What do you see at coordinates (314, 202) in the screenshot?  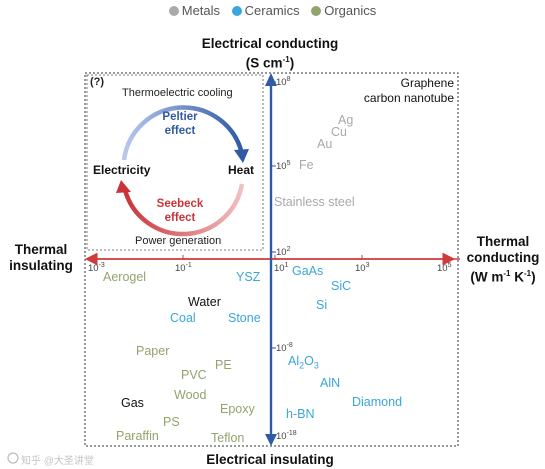 I see `material-stainless-steel: Stainless steel` at bounding box center [314, 202].